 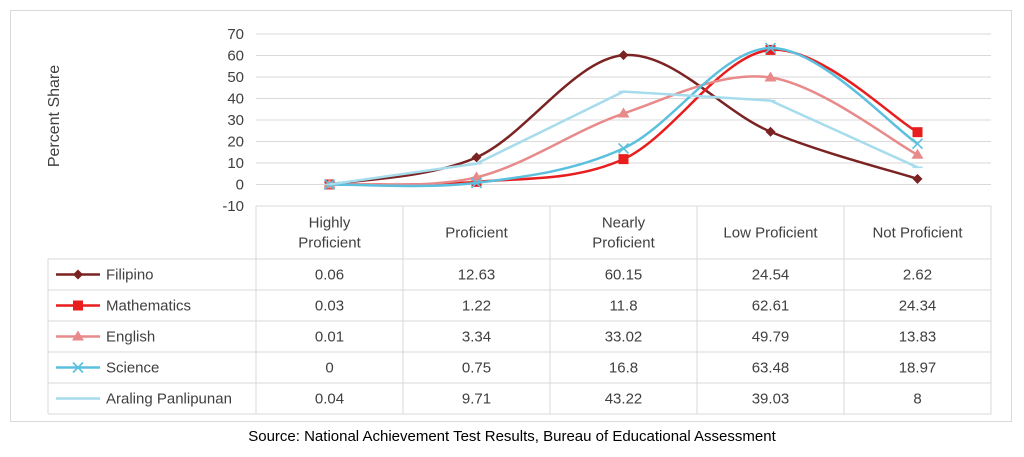 I want to click on y-tick-label: 60, so click(x=235, y=56).